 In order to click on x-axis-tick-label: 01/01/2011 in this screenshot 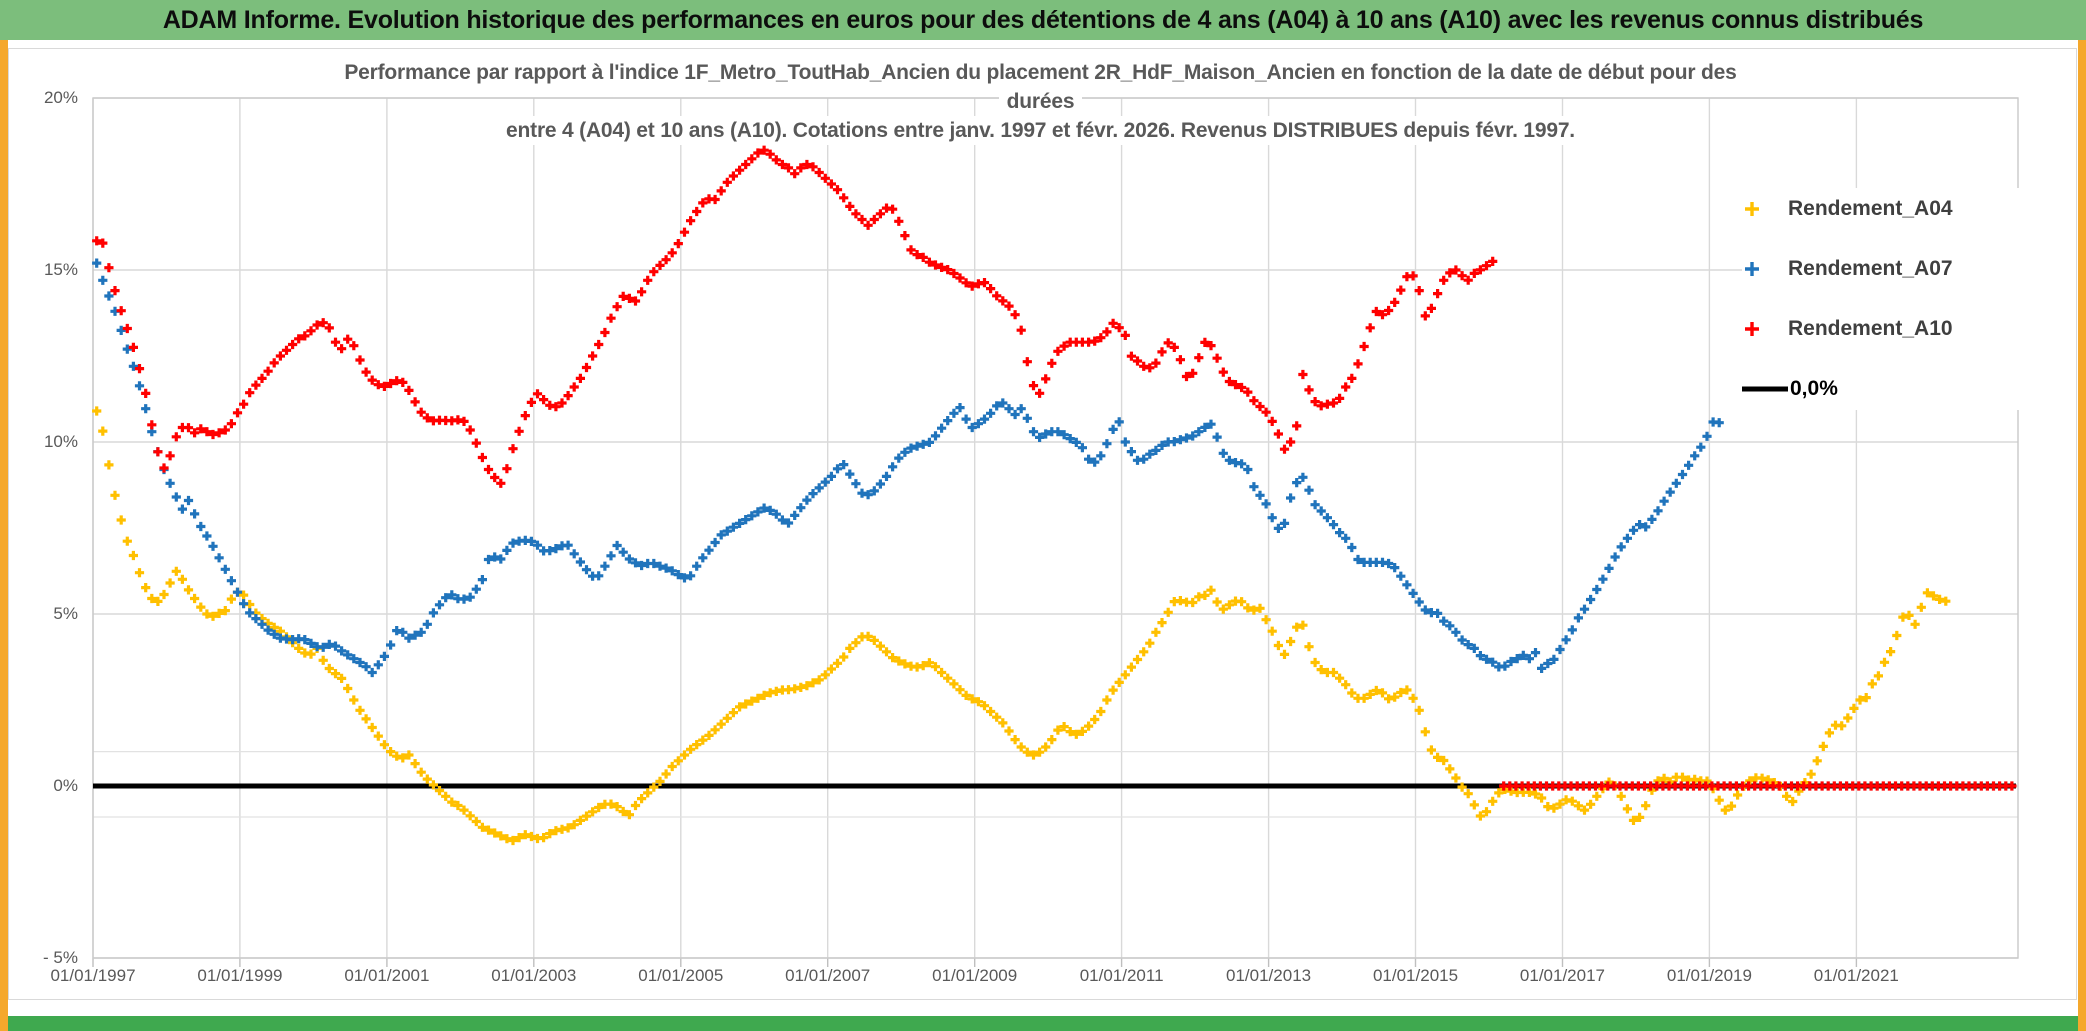, I will do `click(1121, 975)`.